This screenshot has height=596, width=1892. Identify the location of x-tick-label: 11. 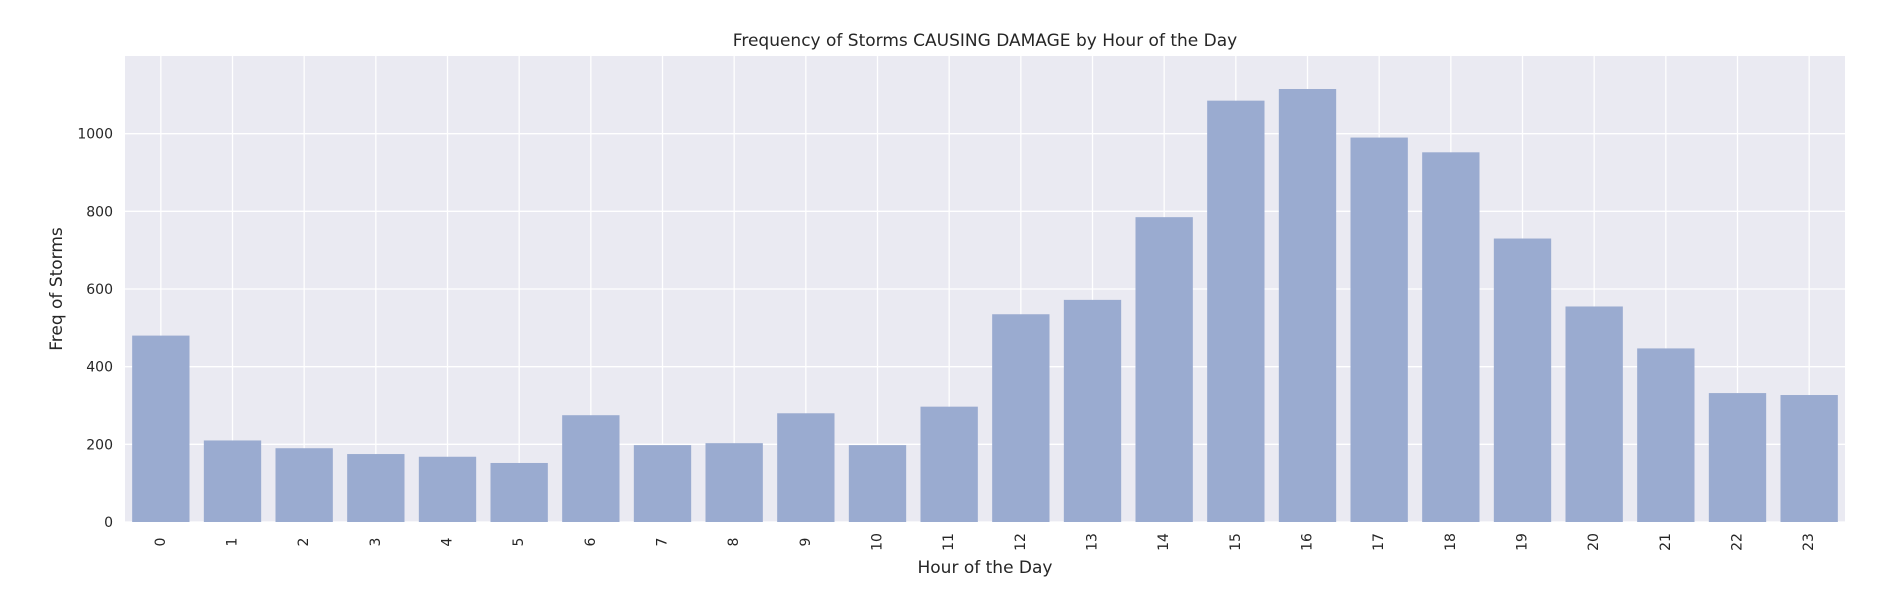
(949, 542).